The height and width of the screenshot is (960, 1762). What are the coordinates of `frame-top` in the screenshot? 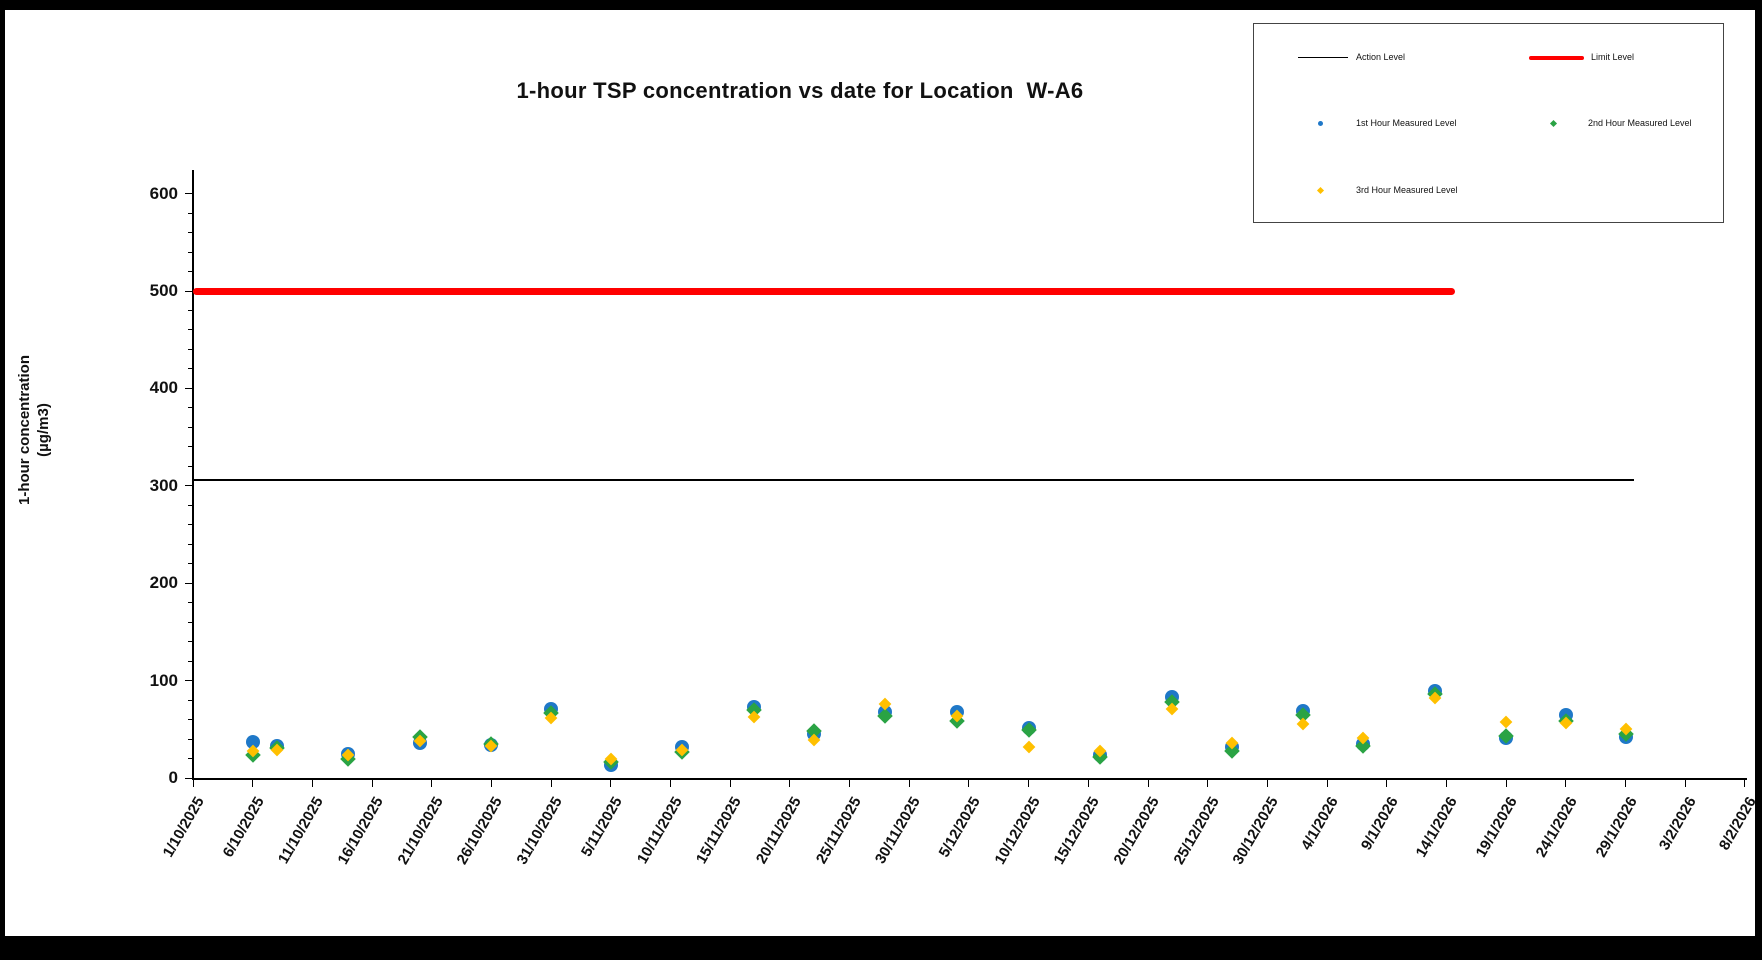 It's located at (881, 5).